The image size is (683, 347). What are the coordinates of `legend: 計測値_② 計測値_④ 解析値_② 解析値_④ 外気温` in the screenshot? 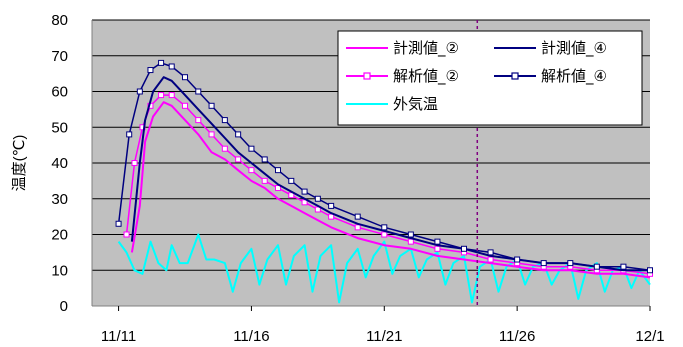 It's located at (490, 78).